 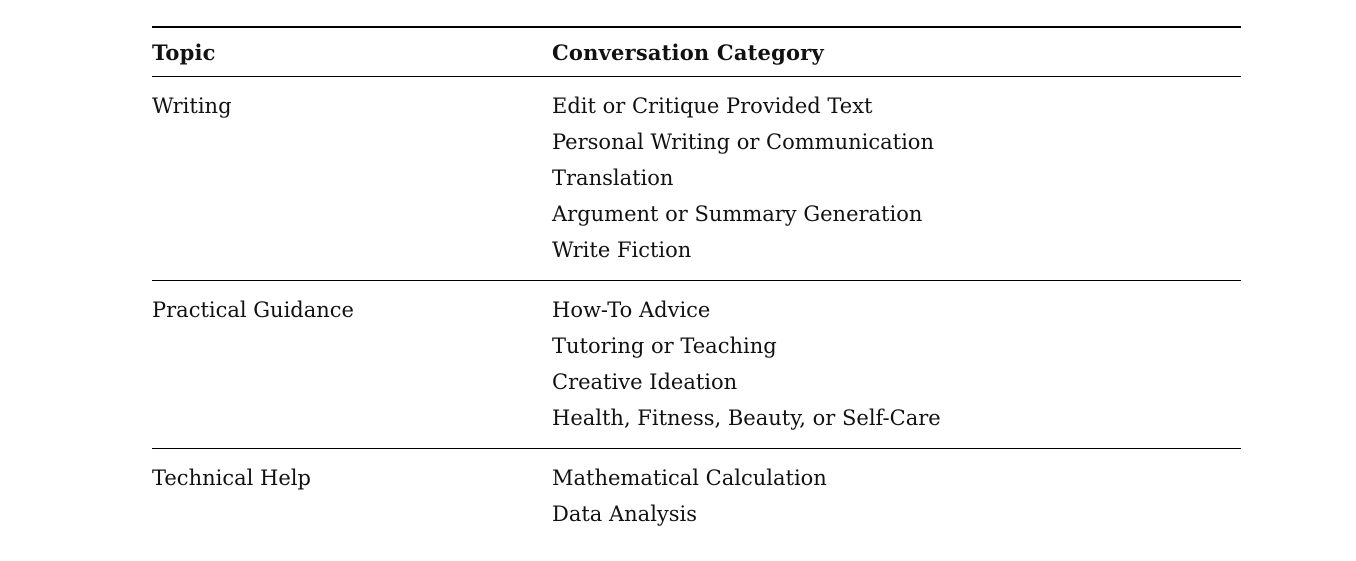 What do you see at coordinates (746, 418) in the screenshot?
I see `category-cell: Health, Fitness, Beauty, or Self-Care` at bounding box center [746, 418].